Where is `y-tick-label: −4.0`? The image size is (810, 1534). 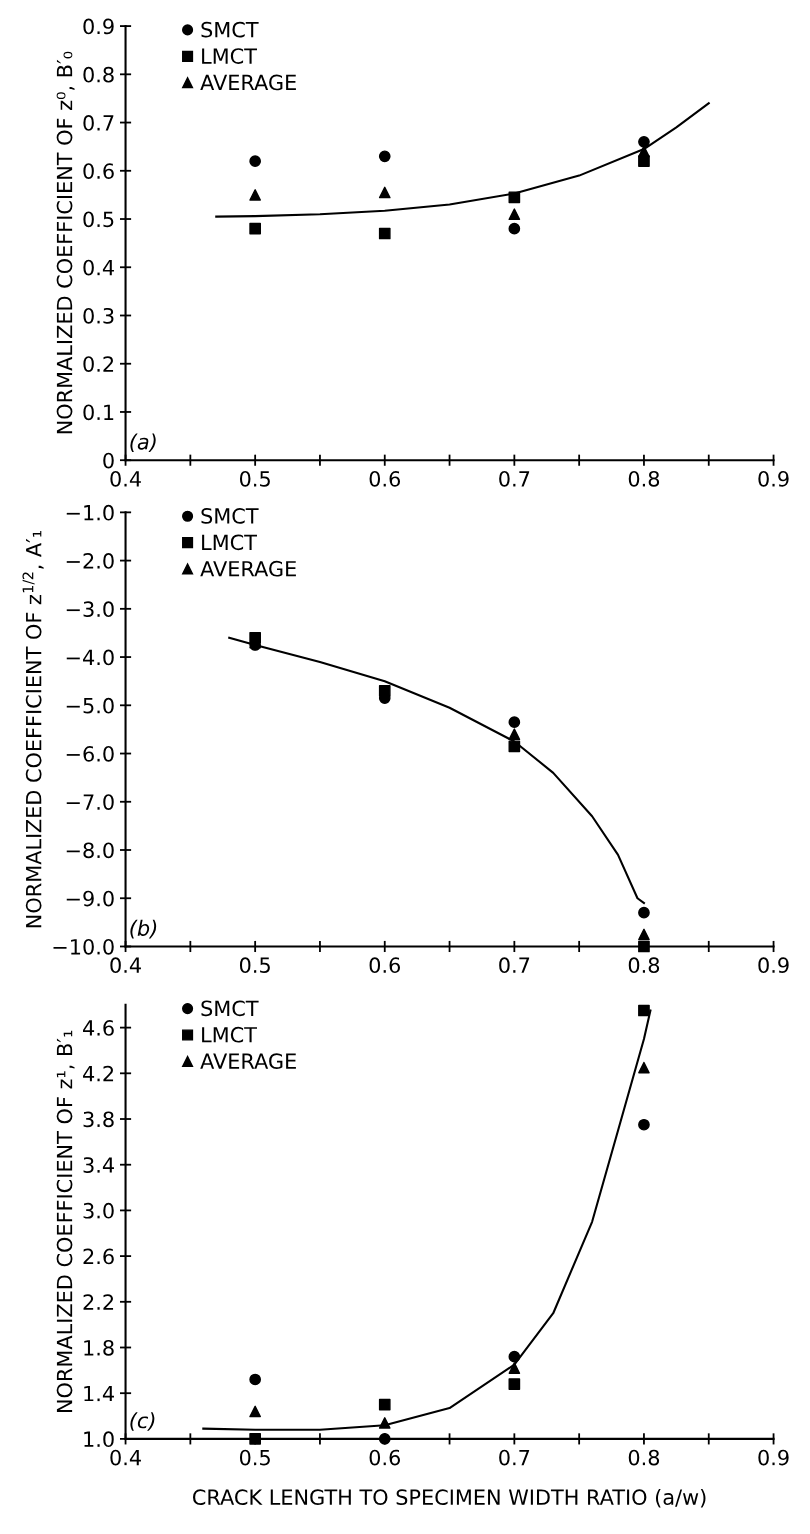
y-tick-label: −4.0 is located at coordinates (90, 657).